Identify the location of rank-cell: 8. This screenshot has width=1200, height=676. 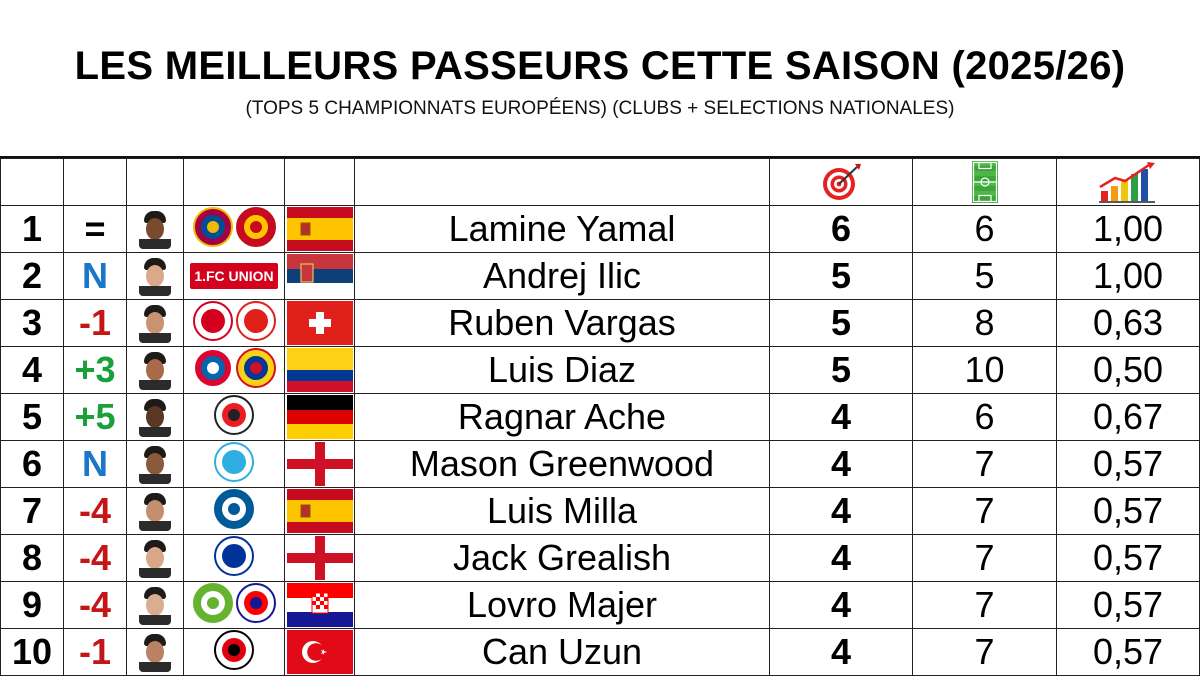
(32, 558).